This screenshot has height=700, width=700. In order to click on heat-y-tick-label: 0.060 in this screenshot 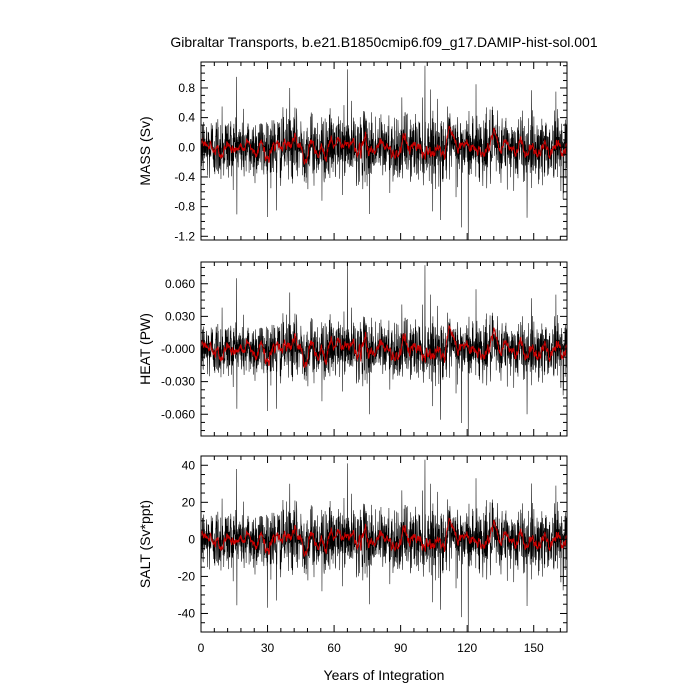, I will do `click(180, 284)`.